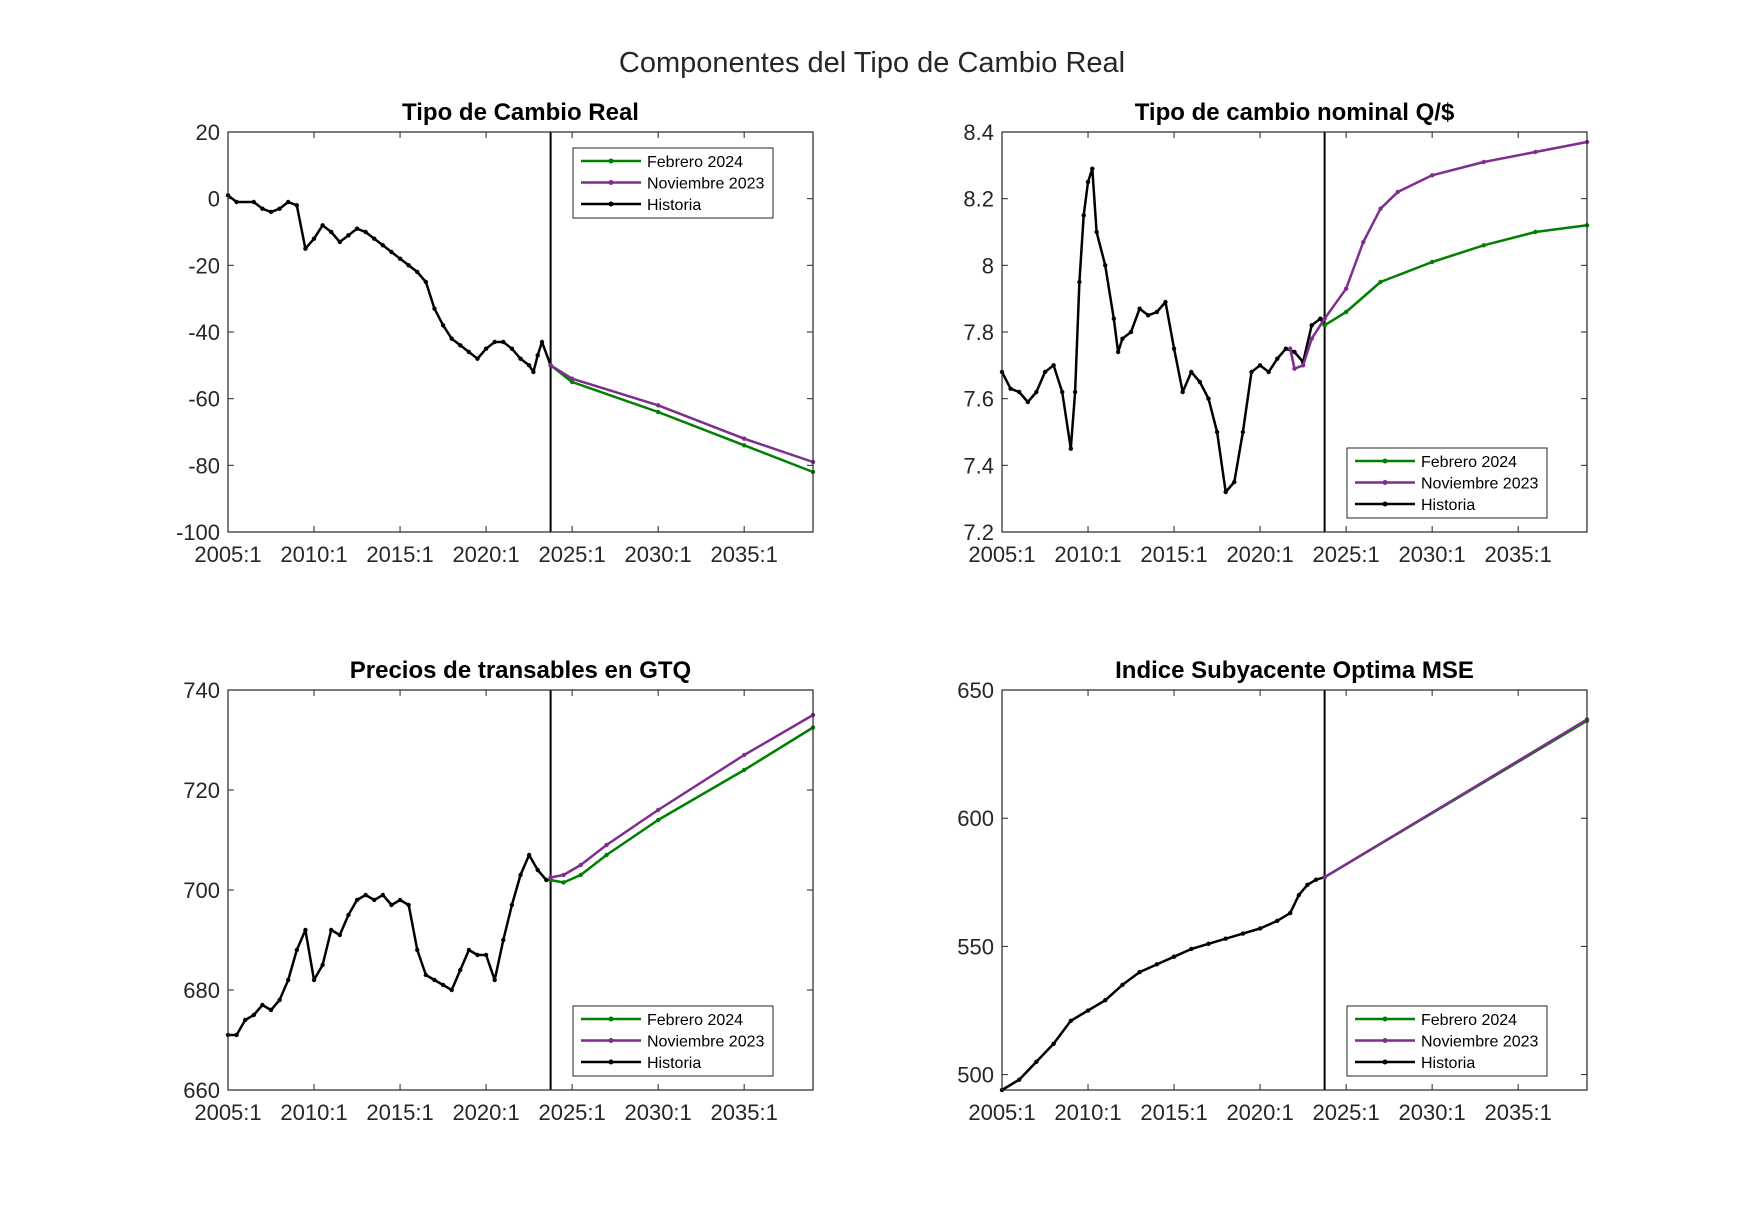  Describe the element at coordinates (204, 465) in the screenshot. I see `y-tick-label: -80` at that location.